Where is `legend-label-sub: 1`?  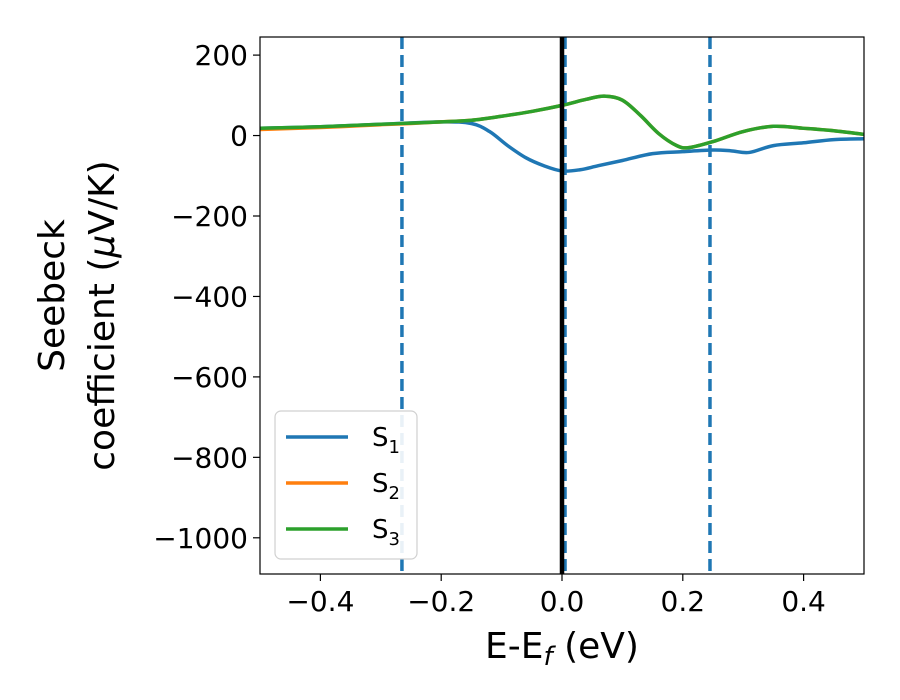
legend-label-sub: 1 is located at coordinates (394, 447).